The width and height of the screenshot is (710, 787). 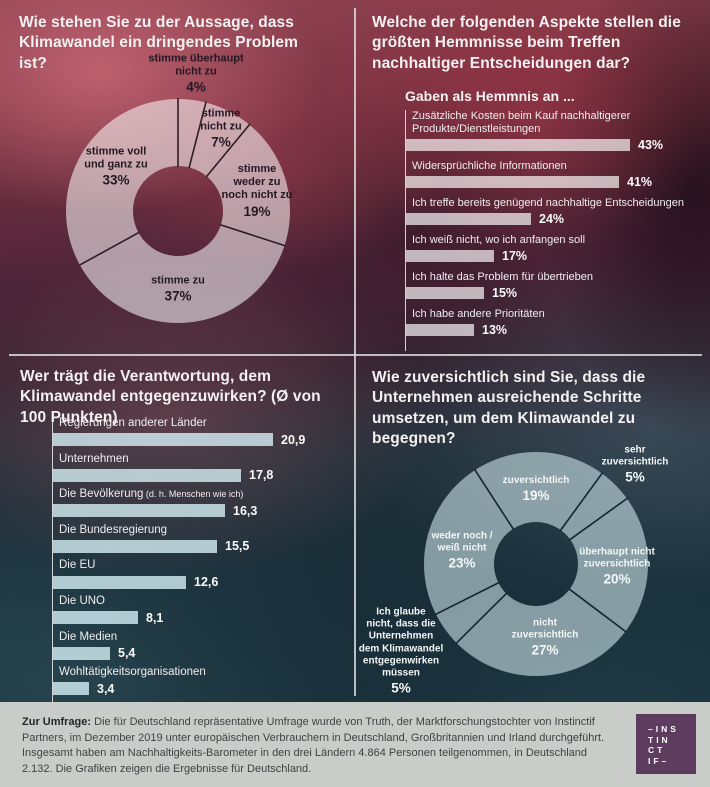 I want to click on donut-label-value: 20%, so click(x=617, y=580).